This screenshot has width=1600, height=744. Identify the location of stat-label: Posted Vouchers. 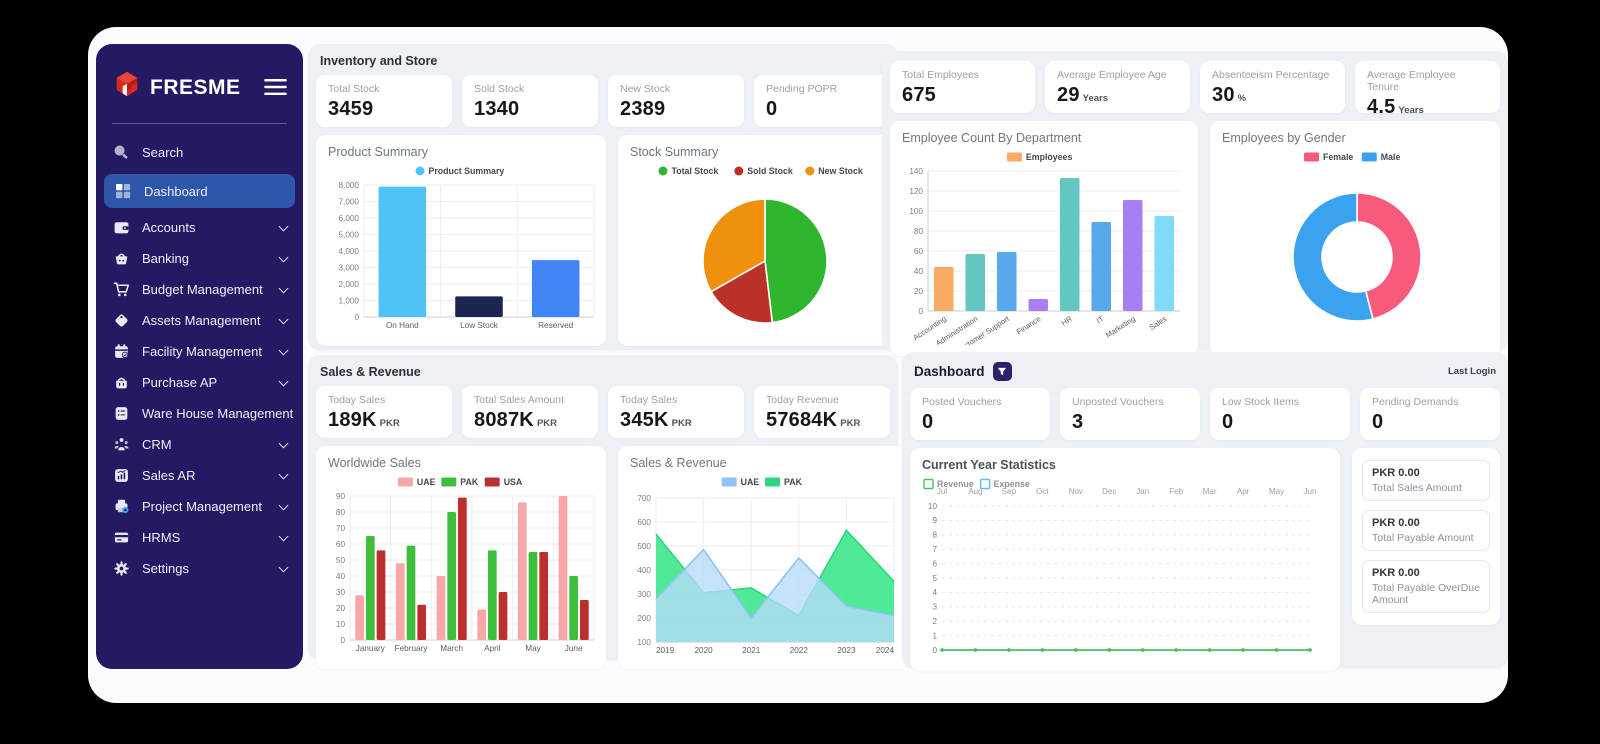
(962, 402).